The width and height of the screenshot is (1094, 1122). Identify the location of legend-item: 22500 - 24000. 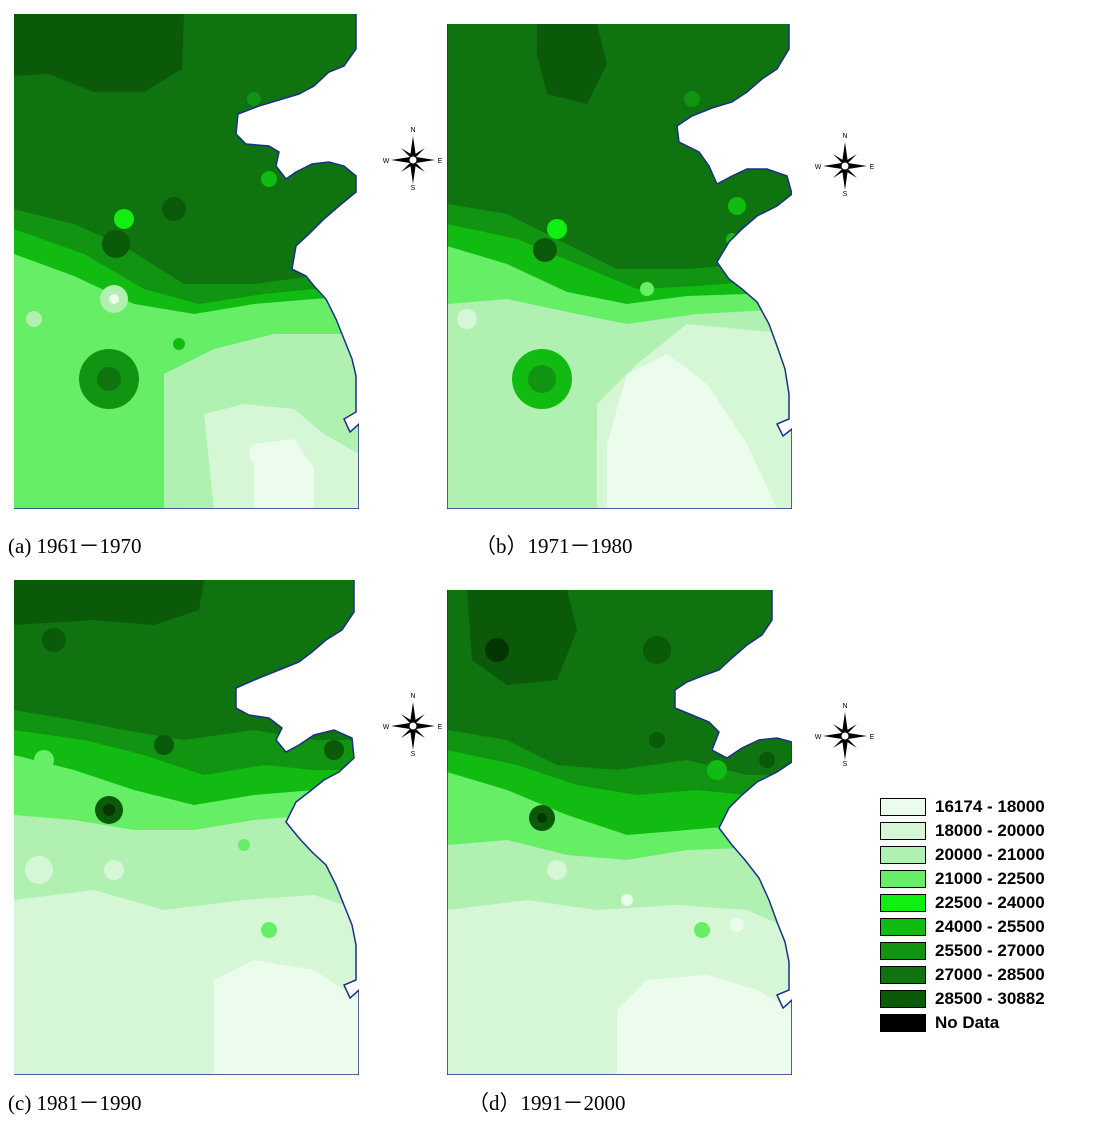
(987, 903).